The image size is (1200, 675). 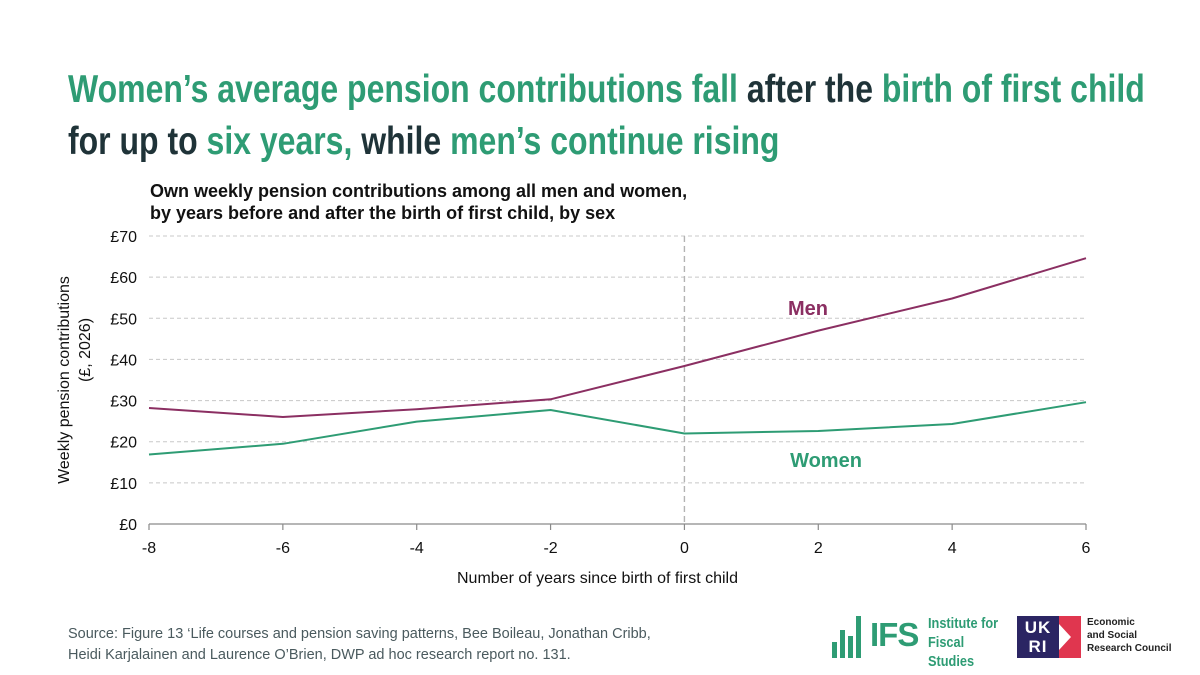 I want to click on ukri-box-line-2: RI, so click(x=1038, y=646).